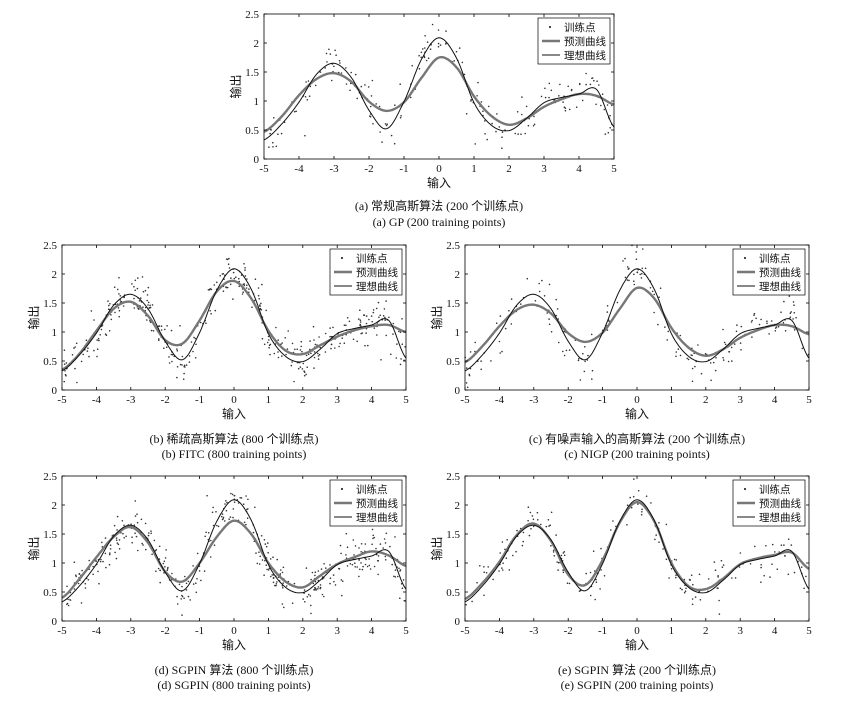  Describe the element at coordinates (672, 400) in the screenshot. I see `x-tick-label: 1` at that location.